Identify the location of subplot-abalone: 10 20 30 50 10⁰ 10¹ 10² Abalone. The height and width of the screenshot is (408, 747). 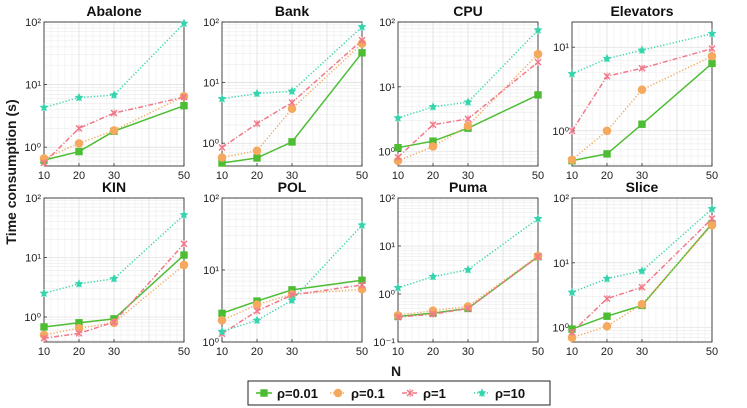
(107, 92).